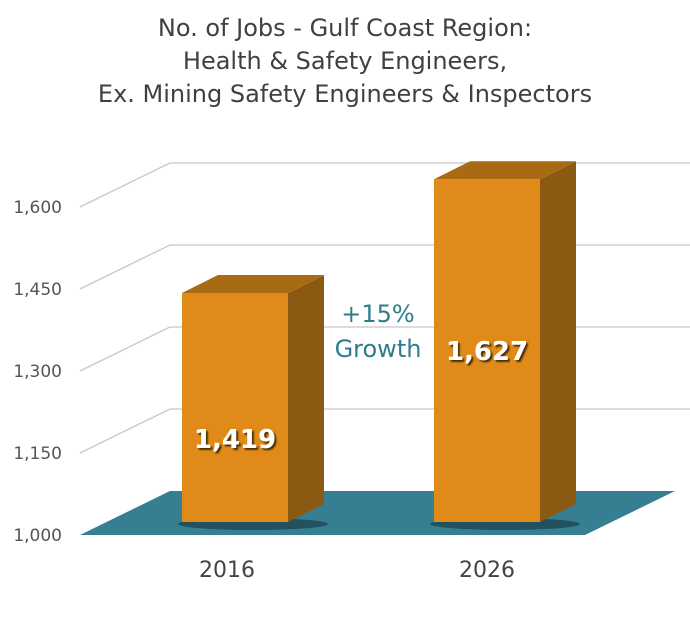  Describe the element at coordinates (37, 290) in the screenshot. I see `y-tick-label: 1,450` at that location.